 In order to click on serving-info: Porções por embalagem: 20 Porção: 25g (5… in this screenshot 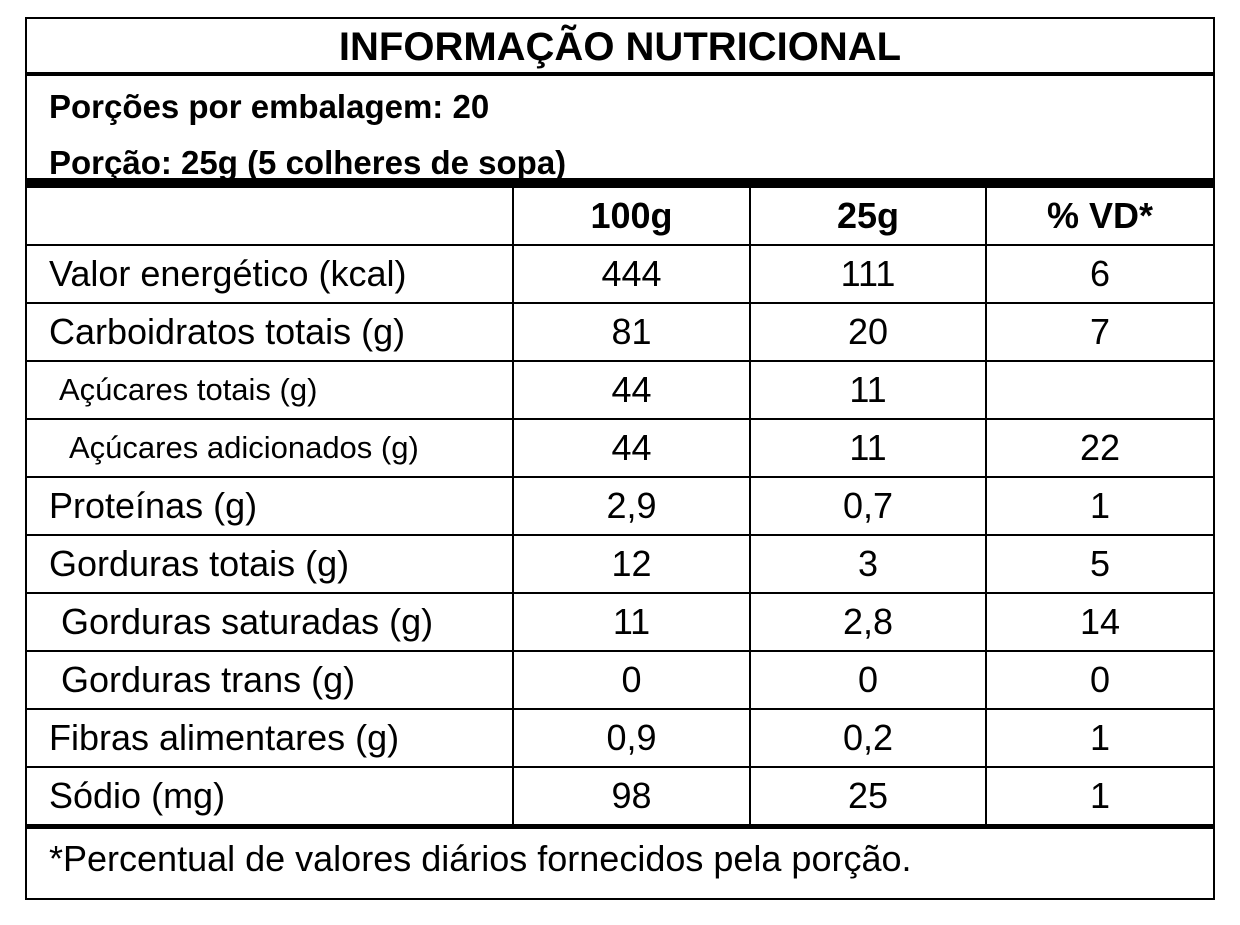, I will do `click(620, 132)`.